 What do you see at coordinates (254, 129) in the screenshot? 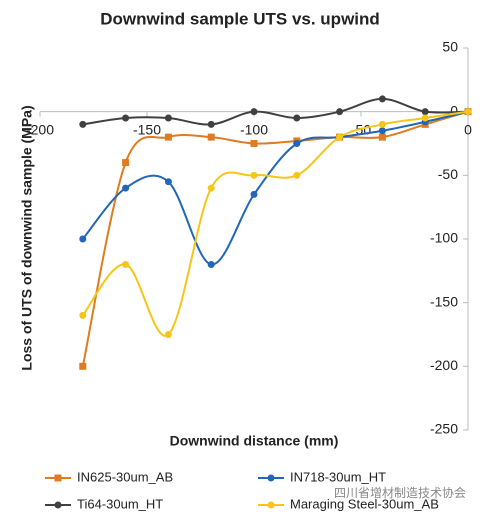
I see `x-tick-label: -100` at bounding box center [254, 129].